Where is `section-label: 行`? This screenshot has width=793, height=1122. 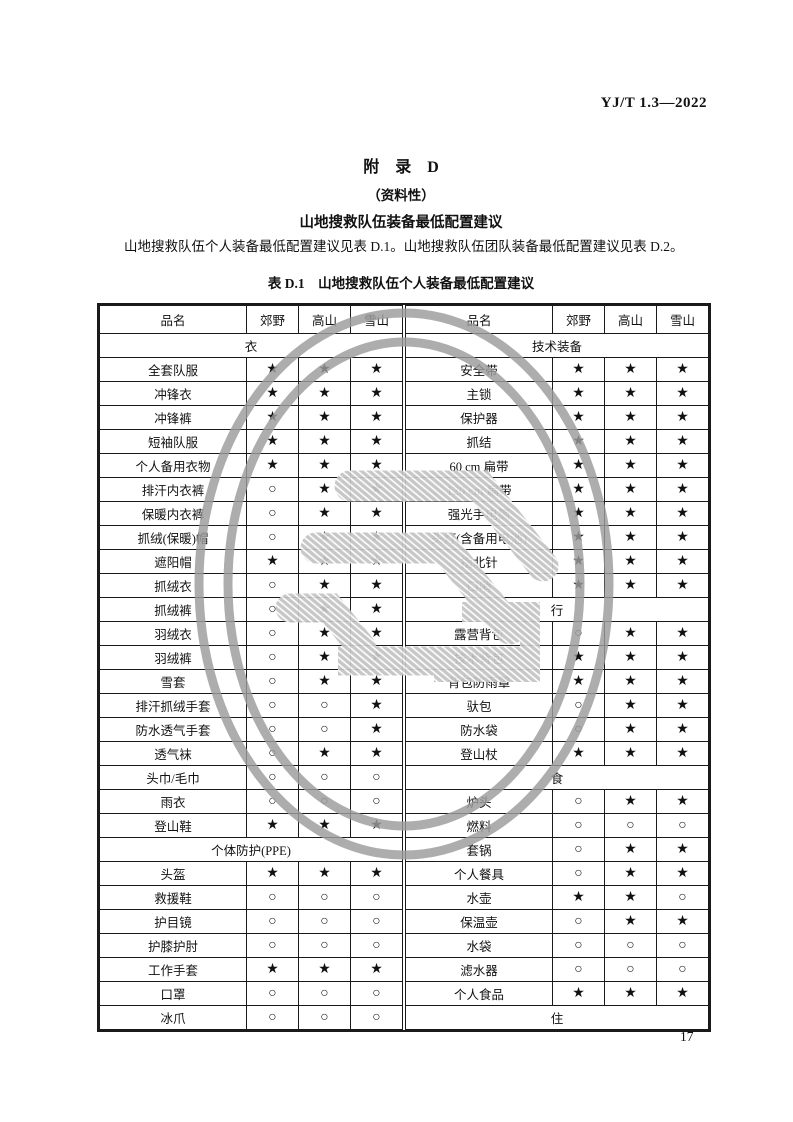 section-label: 行 is located at coordinates (557, 609).